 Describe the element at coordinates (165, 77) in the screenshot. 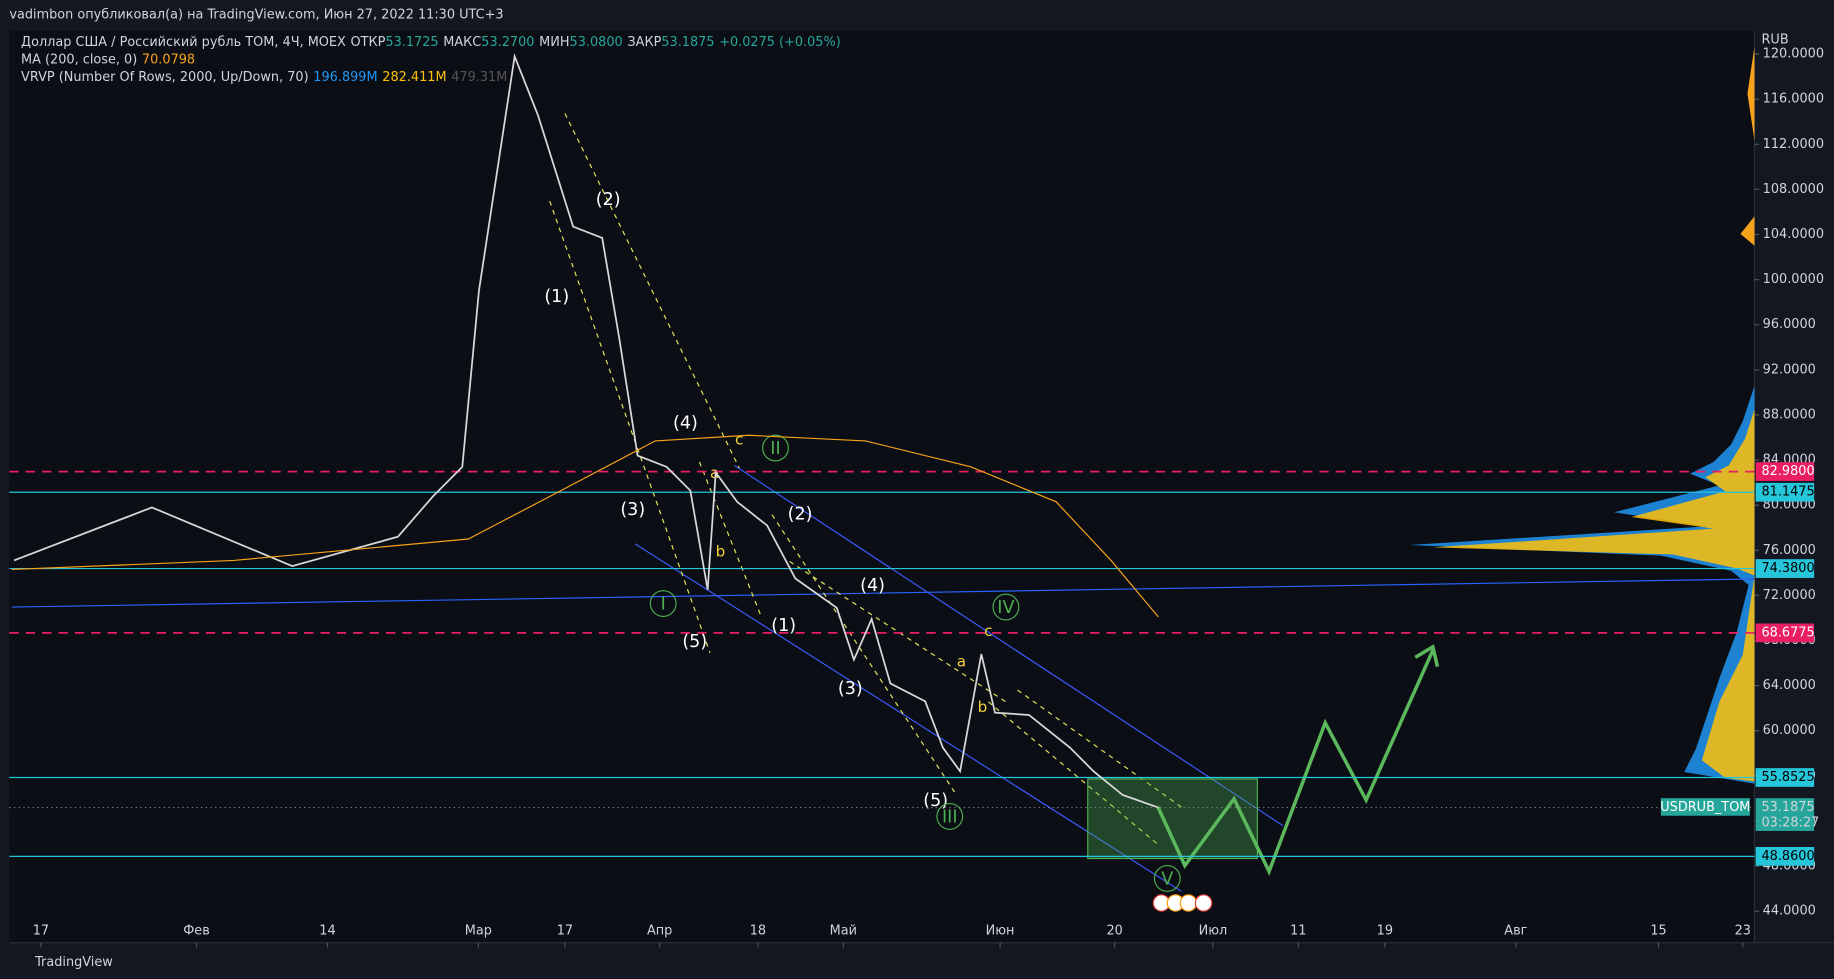

I see `vrvp-name: VRVP (Number Of Rows, 2000, Up/Down, 70)` at that location.